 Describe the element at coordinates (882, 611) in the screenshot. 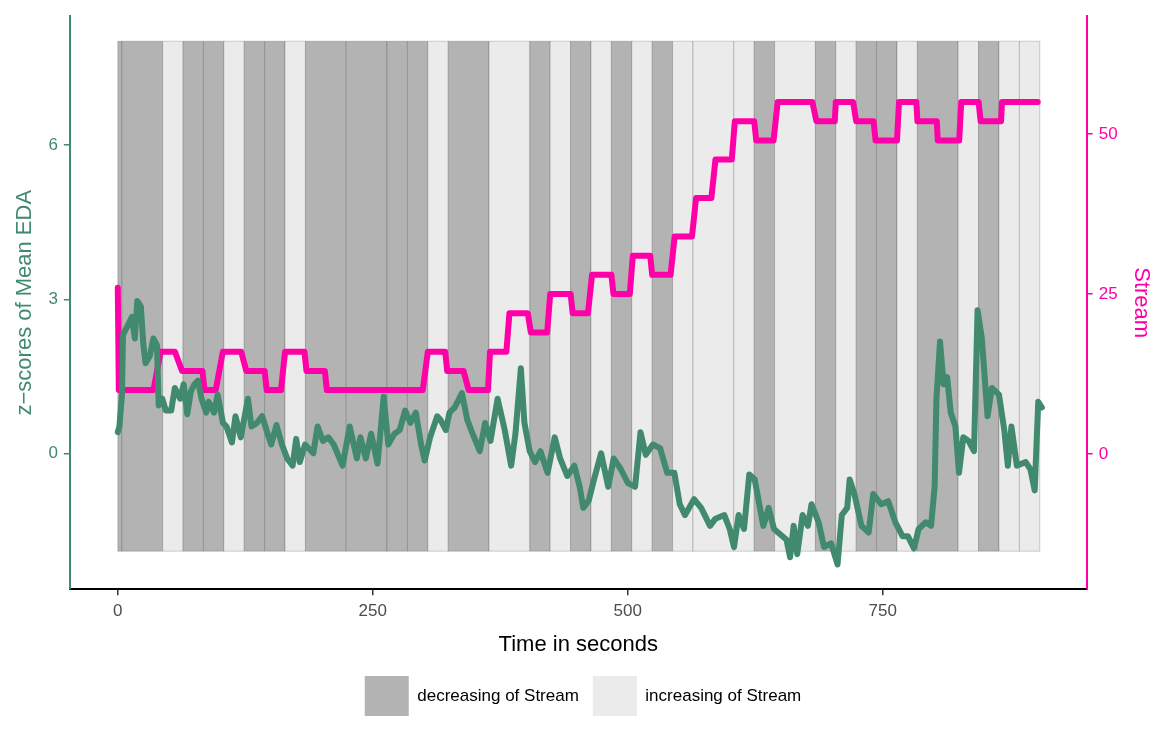

I see `x-tick-label: 750` at that location.